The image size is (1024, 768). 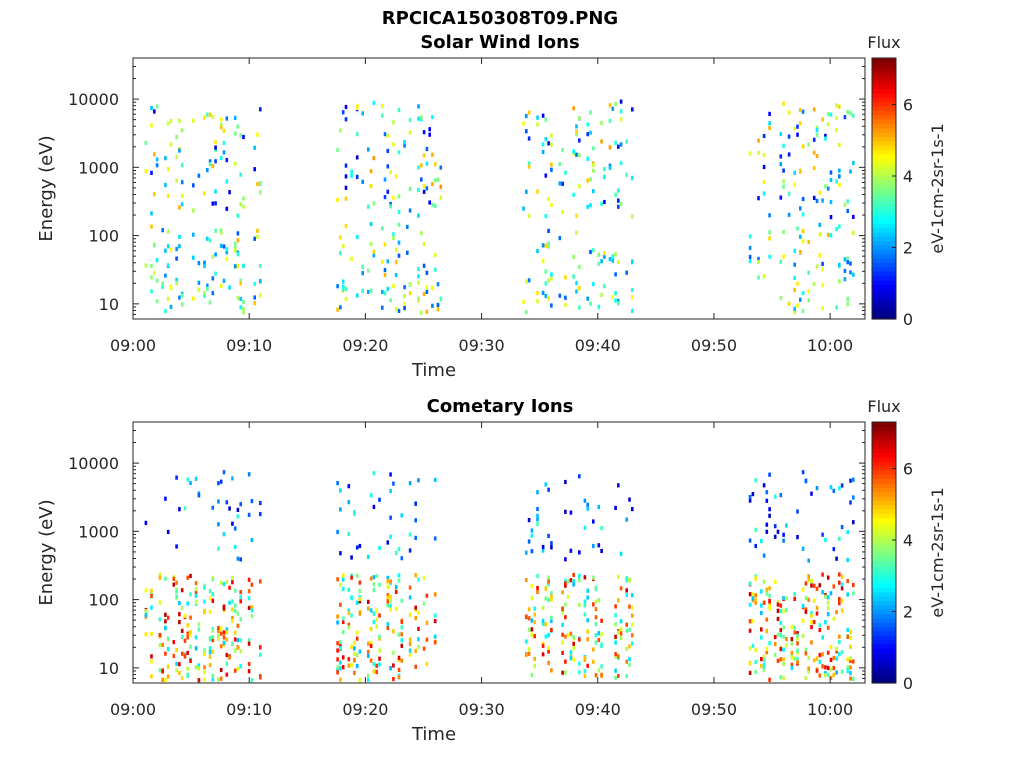 I want to click on y-tick-label: 100, so click(x=103, y=236).